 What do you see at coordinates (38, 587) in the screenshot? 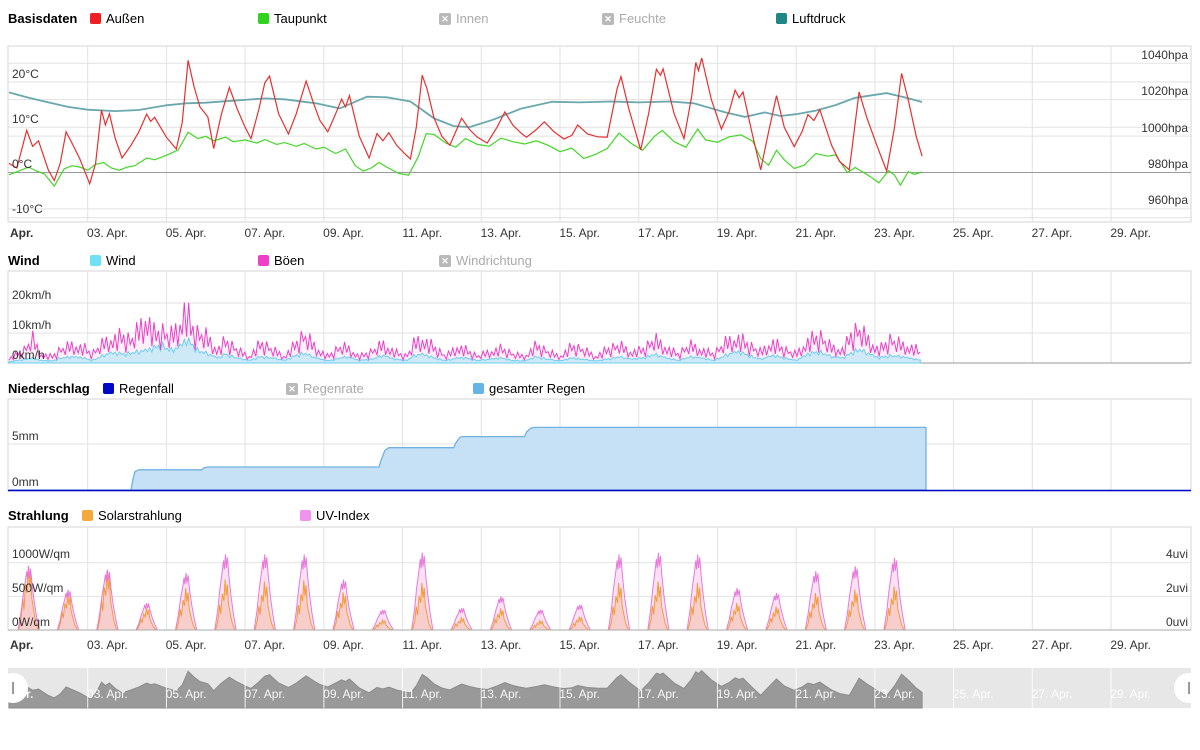
I see `y-axis-label-solar: 500W/qm` at bounding box center [38, 587].